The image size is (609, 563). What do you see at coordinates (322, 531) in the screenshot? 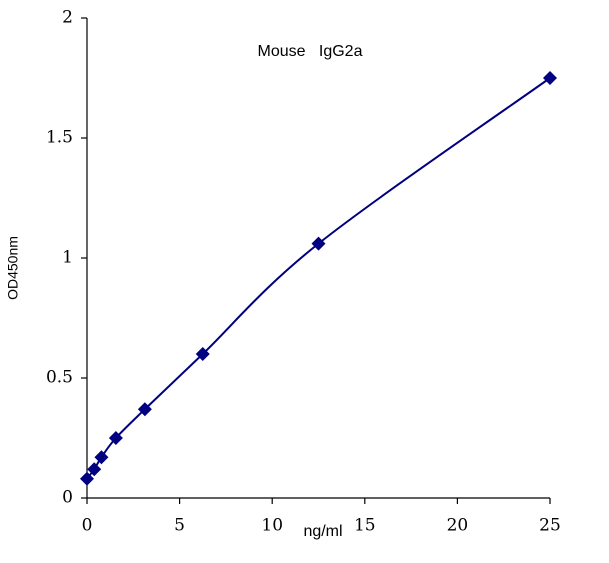
I see `x-axis-label: ng/ml` at bounding box center [322, 531].